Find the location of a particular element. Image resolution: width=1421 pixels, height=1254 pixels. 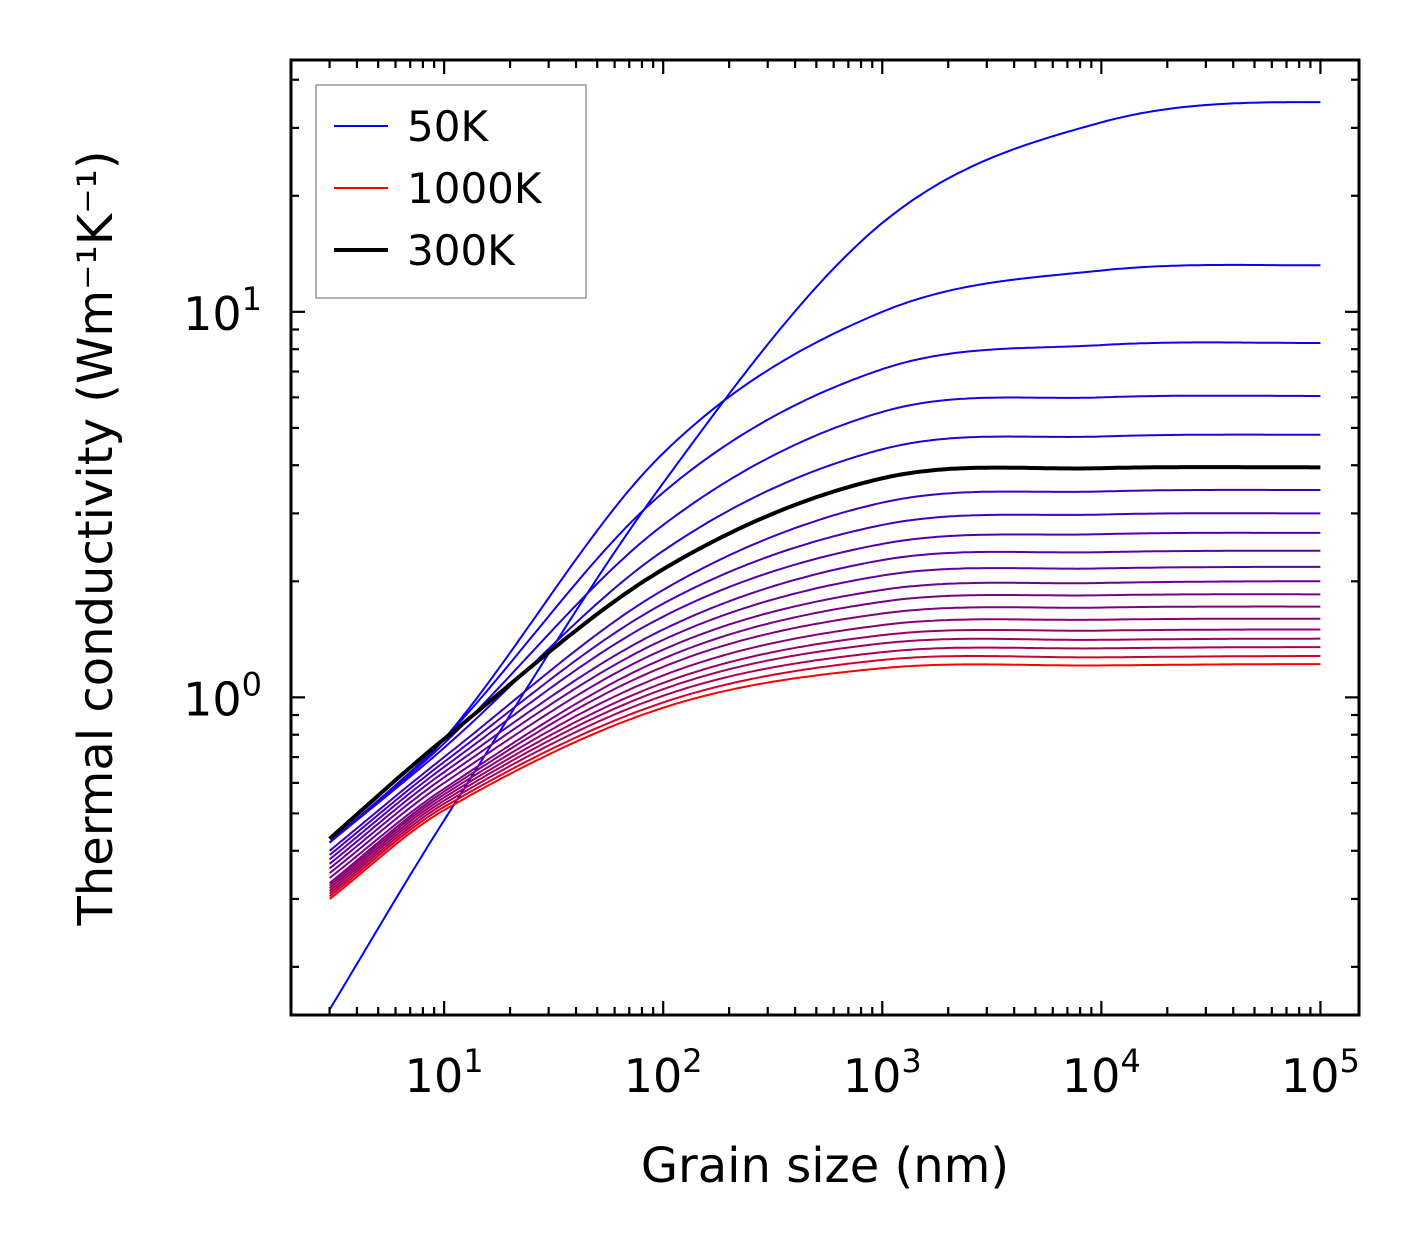

legend-label-50K: 50K is located at coordinates (448, 126).